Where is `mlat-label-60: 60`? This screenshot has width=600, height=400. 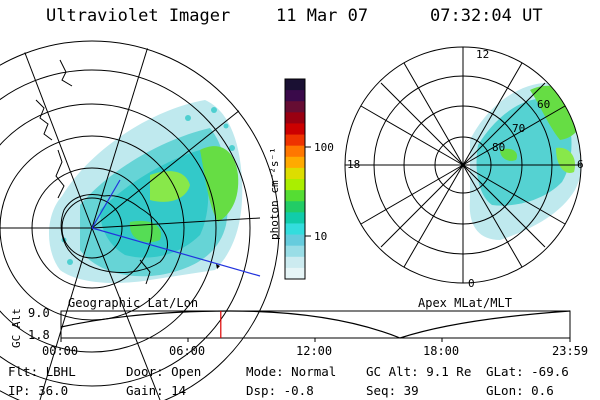 mlat-label-60: 60 is located at coordinates (544, 104).